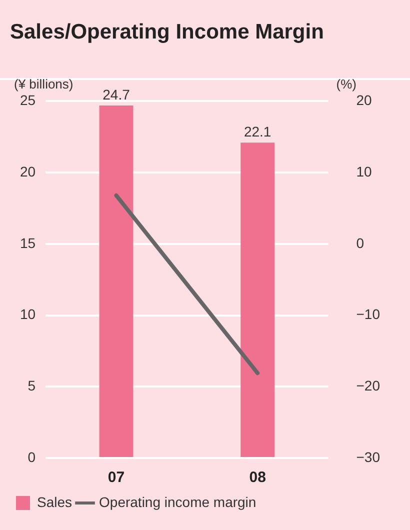 Image resolution: width=410 pixels, height=530 pixels. Describe the element at coordinates (167, 32) in the screenshot. I see `chart-title: Sales/Operating Income Margin` at that location.